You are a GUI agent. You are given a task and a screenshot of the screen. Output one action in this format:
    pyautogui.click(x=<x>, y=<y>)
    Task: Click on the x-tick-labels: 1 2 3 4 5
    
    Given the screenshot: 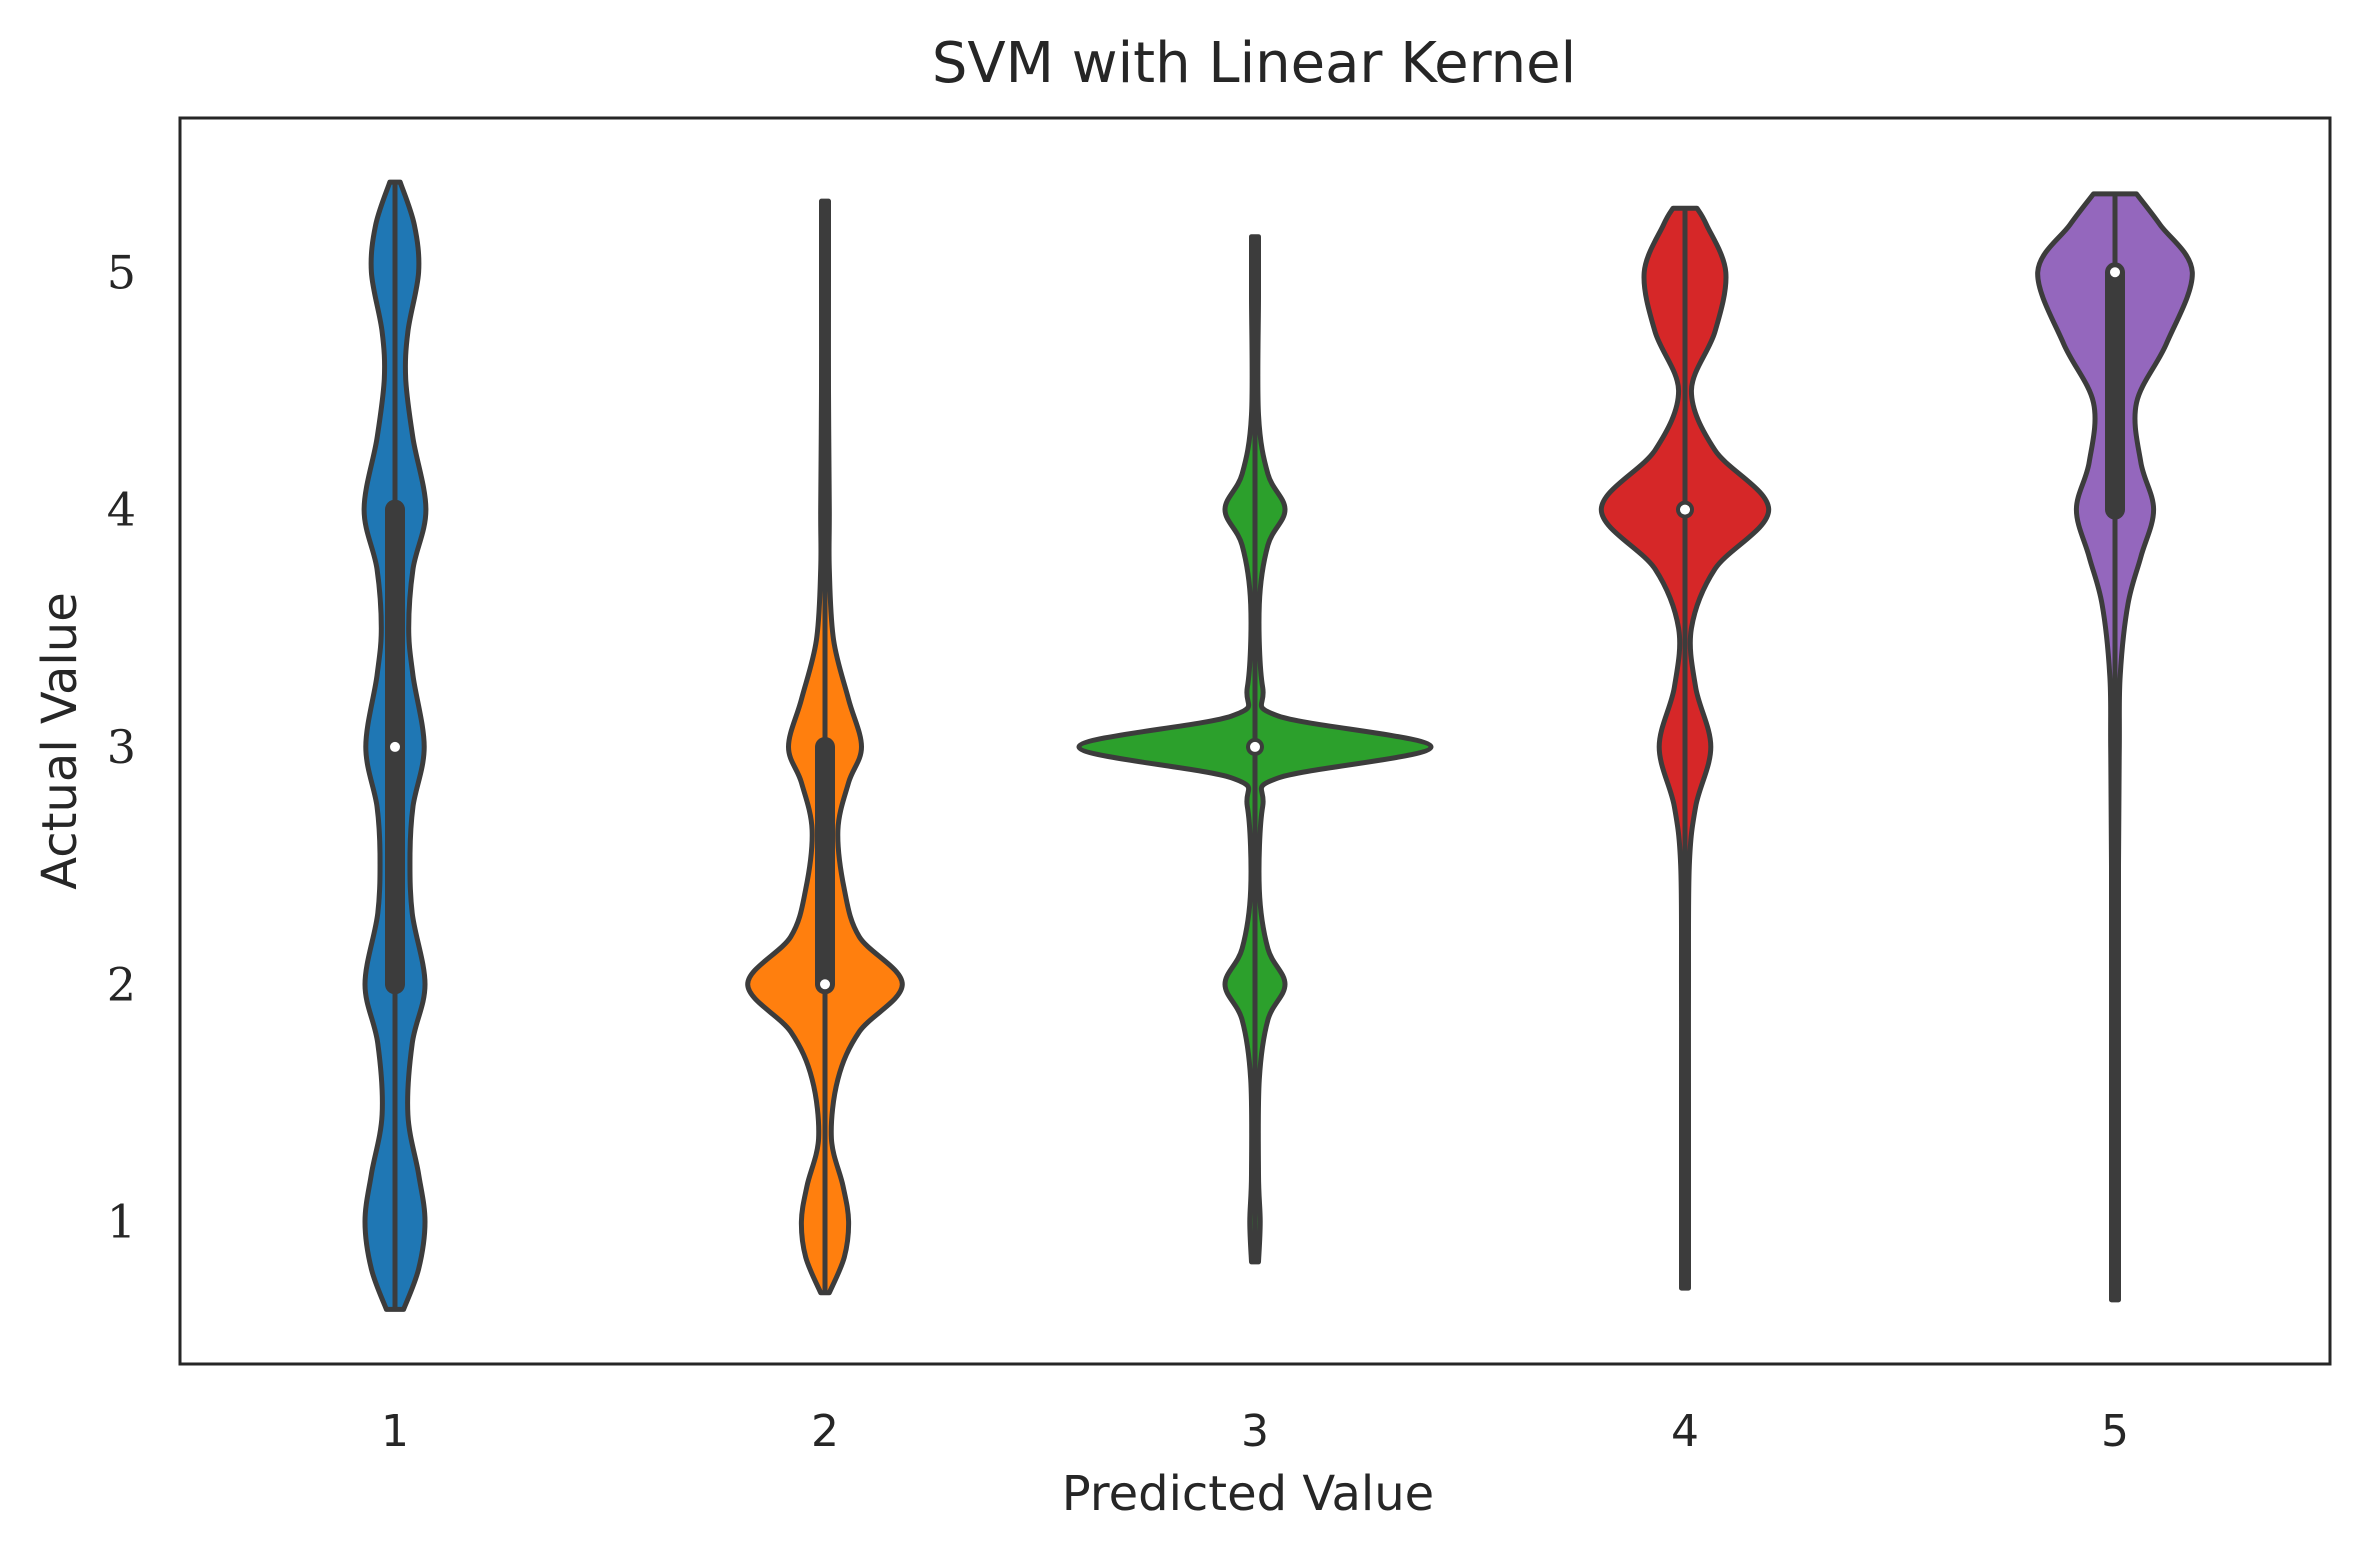 What is the action you would take?
    pyautogui.click(x=1255, y=1431)
    